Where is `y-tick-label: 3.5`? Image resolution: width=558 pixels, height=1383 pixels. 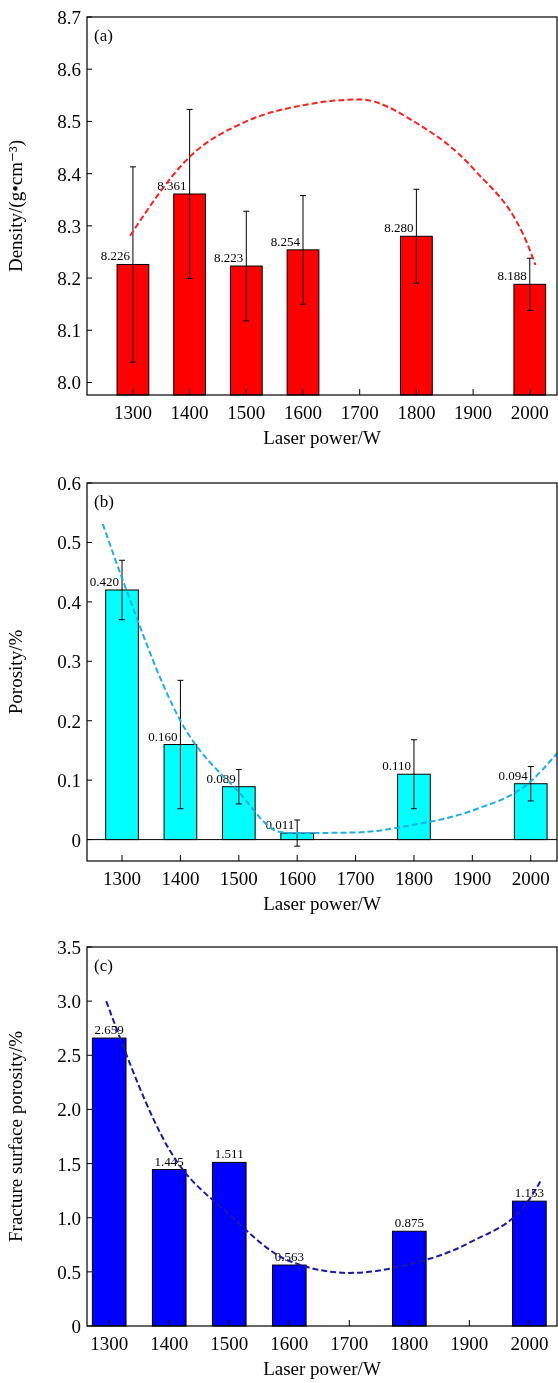
y-tick-label: 3.5 is located at coordinates (69, 947).